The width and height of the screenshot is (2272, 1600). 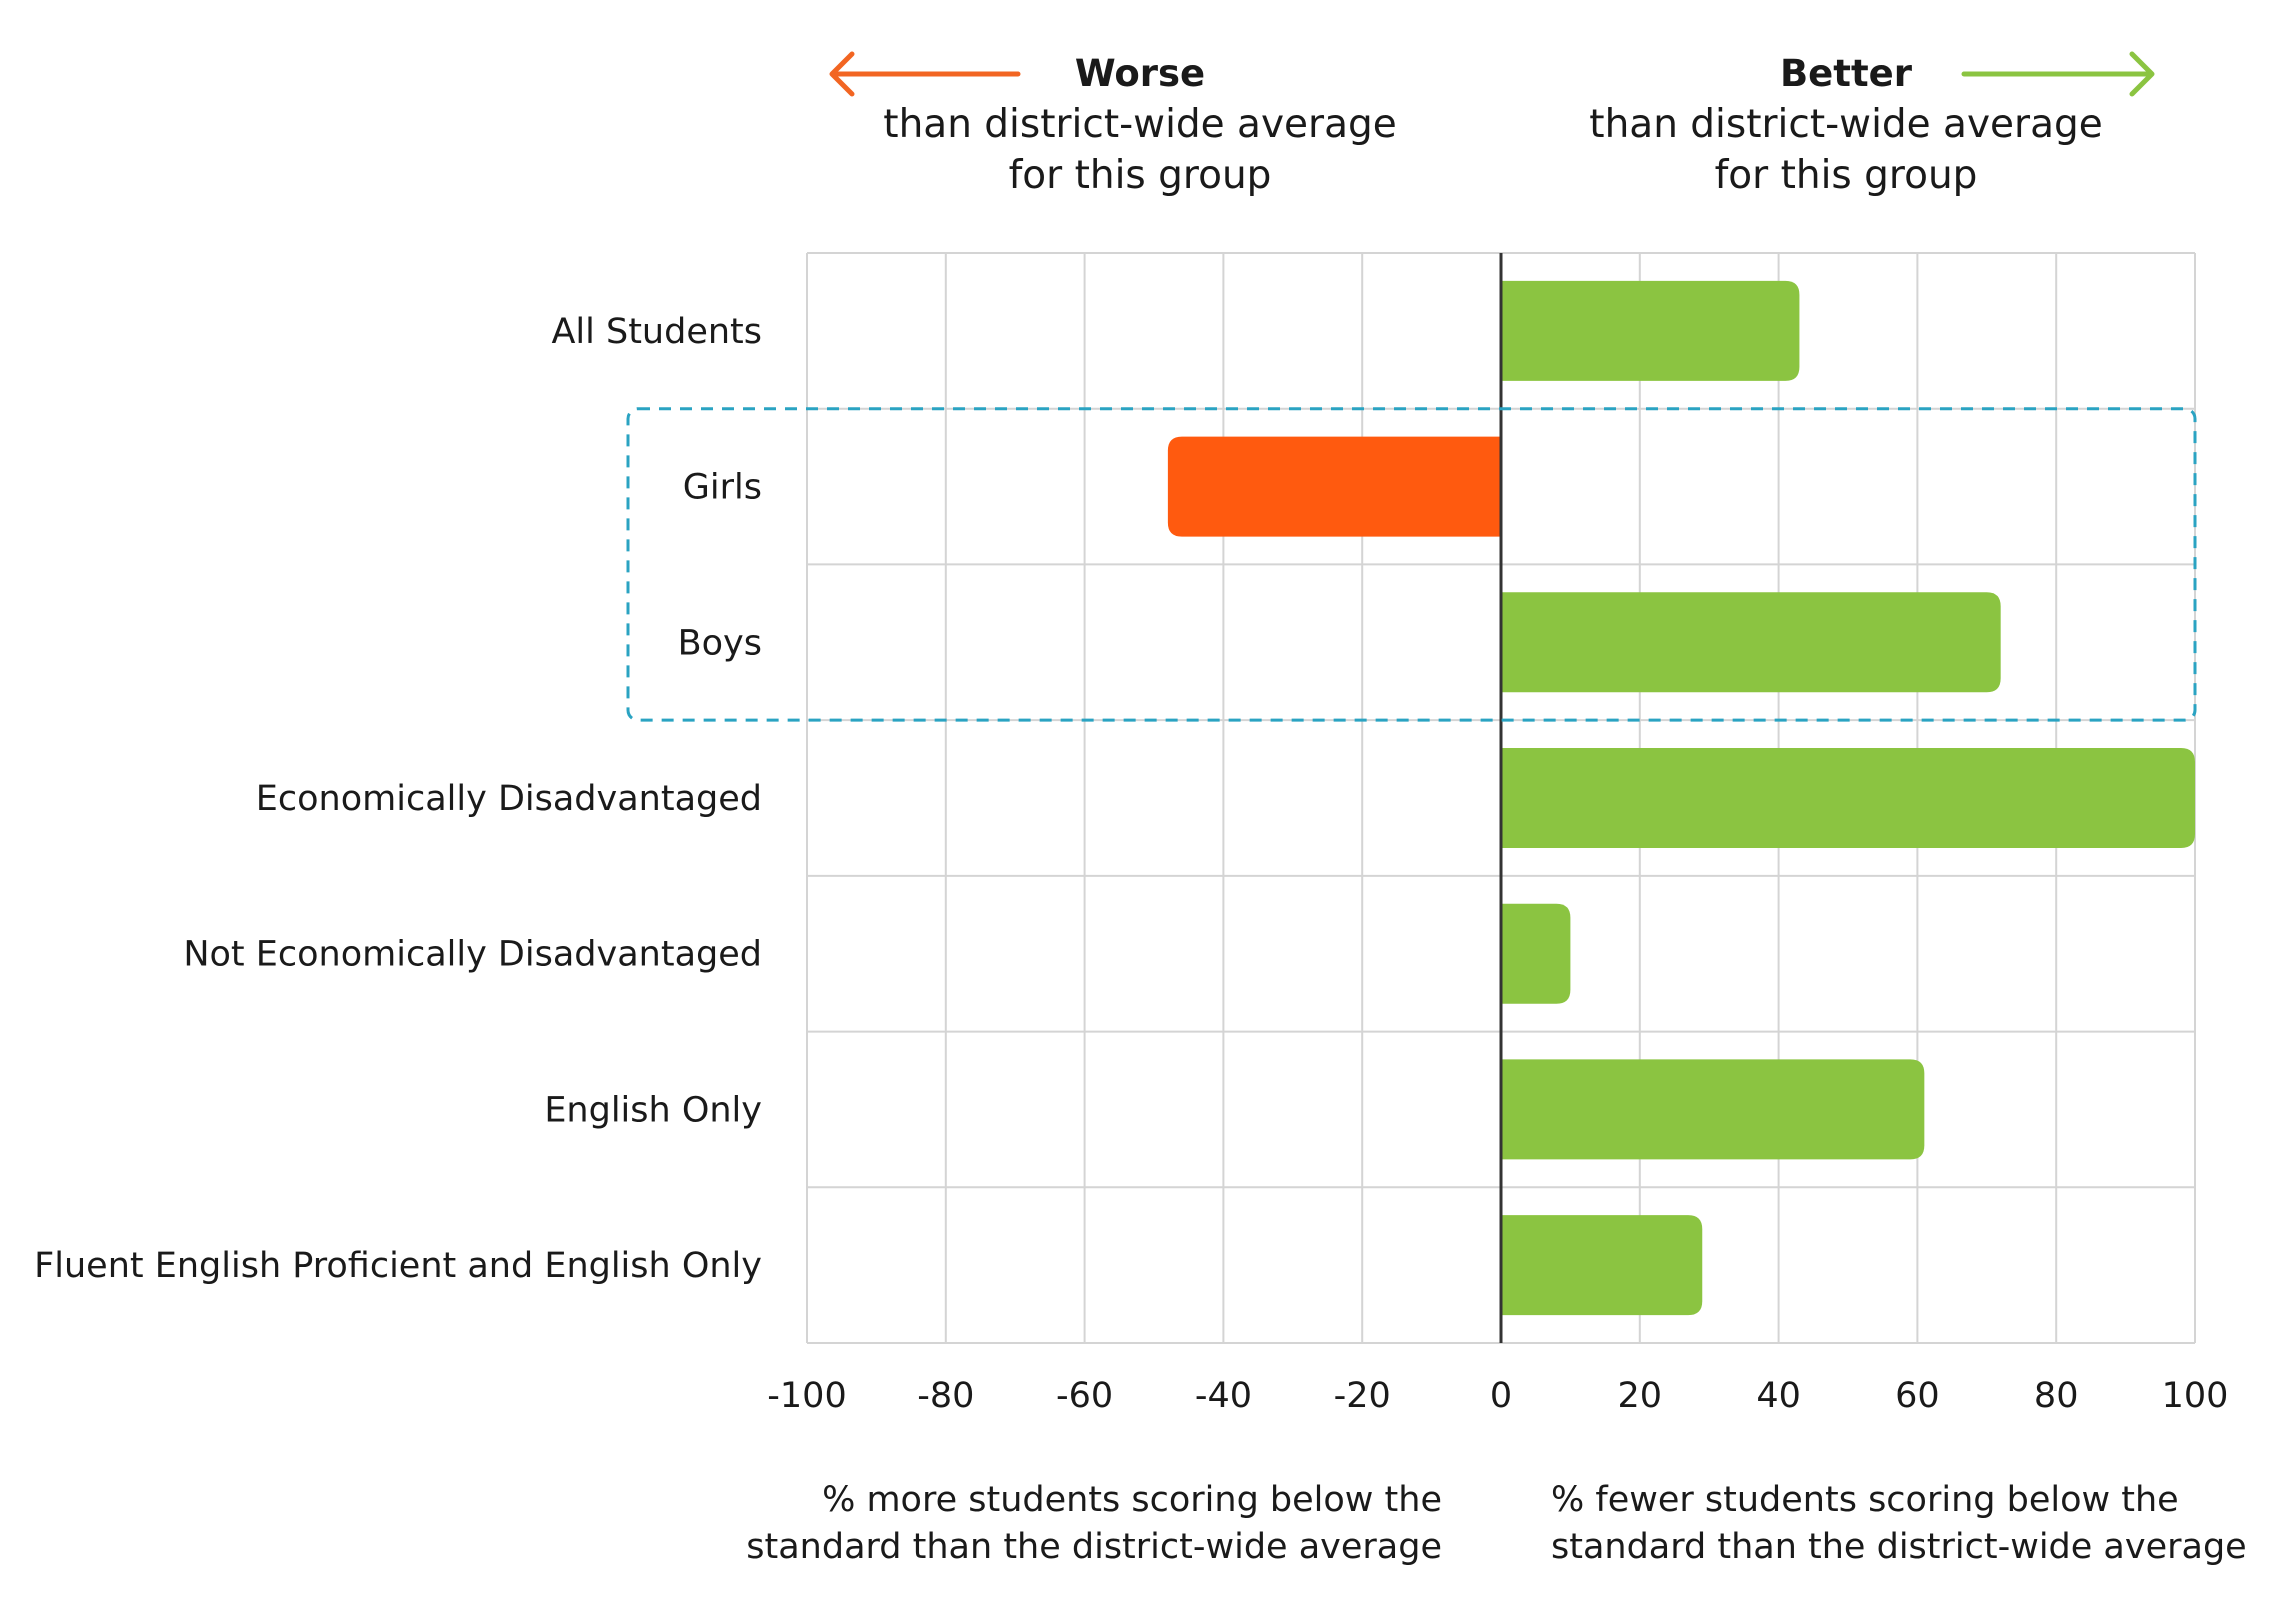 What do you see at coordinates (1846, 175) in the screenshot?
I see `better-legend-line2: for this group` at bounding box center [1846, 175].